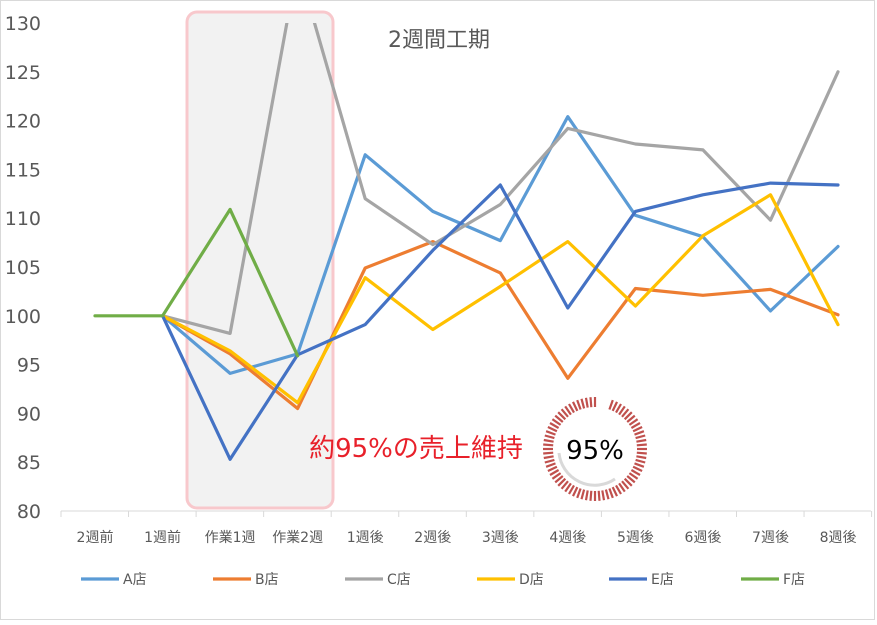  Describe the element at coordinates (29, 512) in the screenshot. I see `y-tick-label: 80` at that location.